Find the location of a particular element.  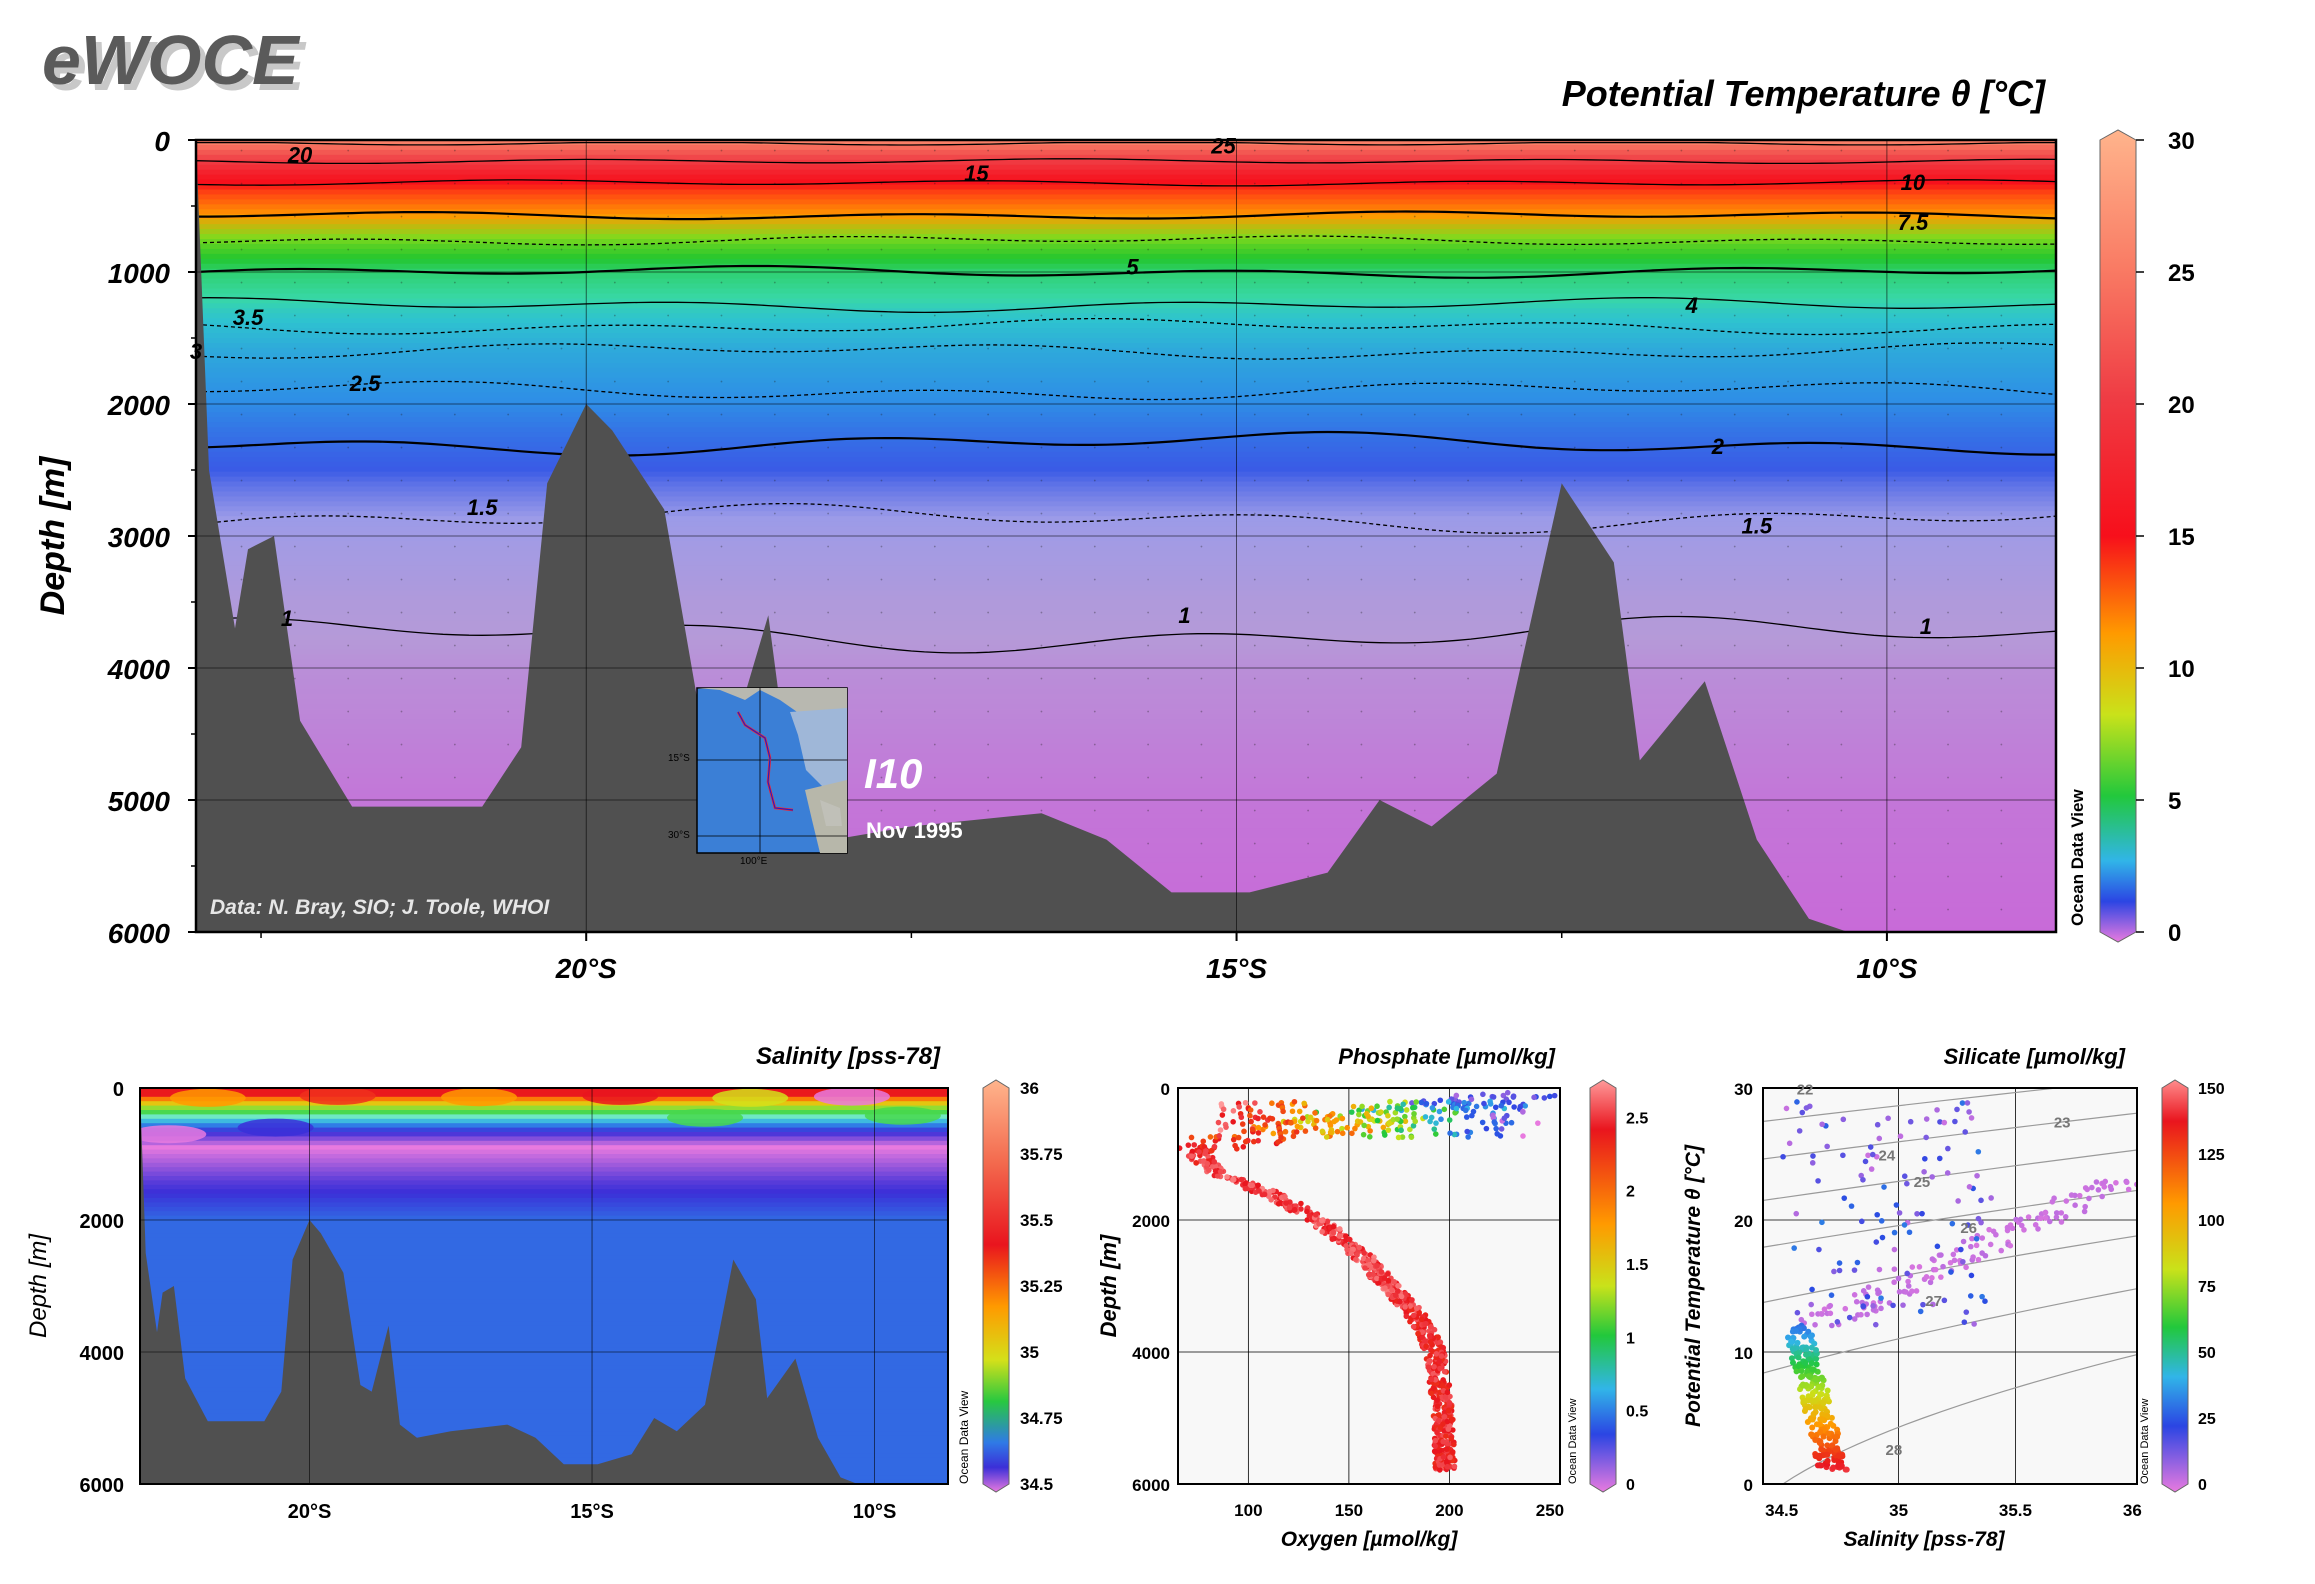

inset-lat-label-15: 15°S is located at coordinates (679, 758).